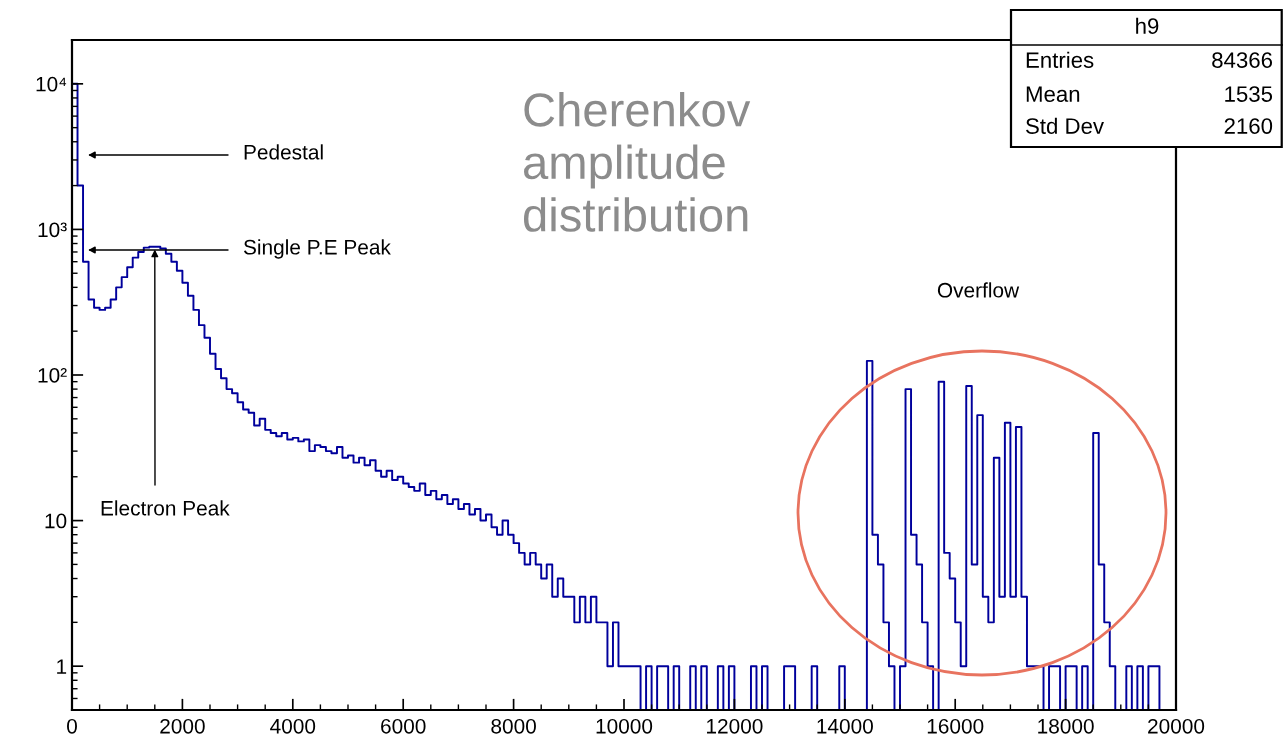  Describe the element at coordinates (978, 290) in the screenshot. I see `annotation: Overflow` at that location.